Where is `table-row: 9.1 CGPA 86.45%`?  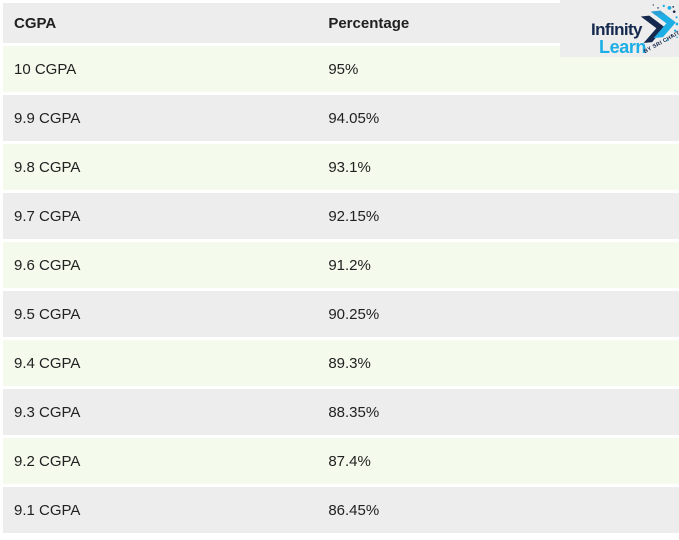 table-row: 9.1 CGPA 86.45% is located at coordinates (341, 510).